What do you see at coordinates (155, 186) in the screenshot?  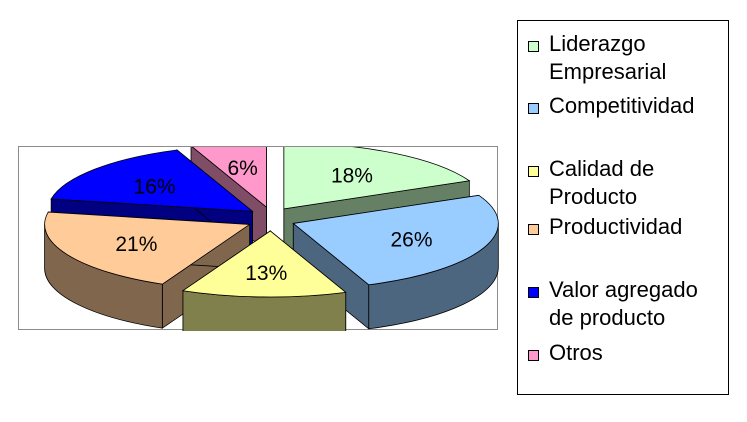 I see `data-label-valor-agregado: 16%` at bounding box center [155, 186].